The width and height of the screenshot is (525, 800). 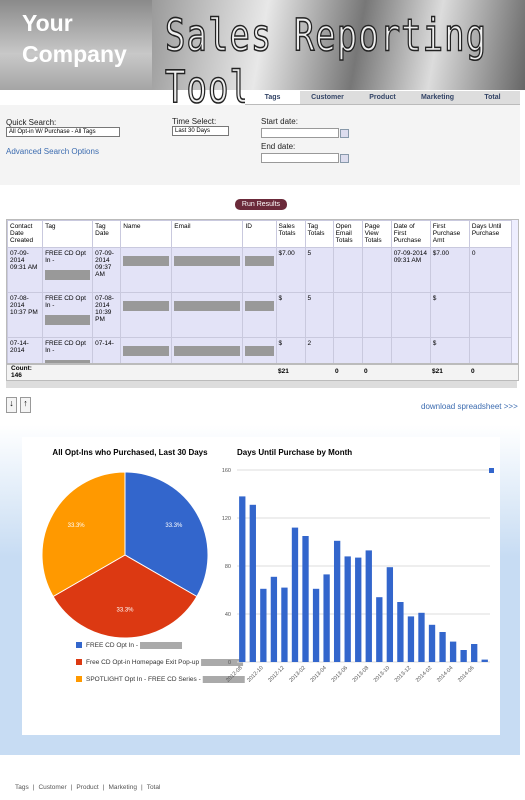 I want to click on download-link: download spreadsheet >>>, so click(x=469, y=406).